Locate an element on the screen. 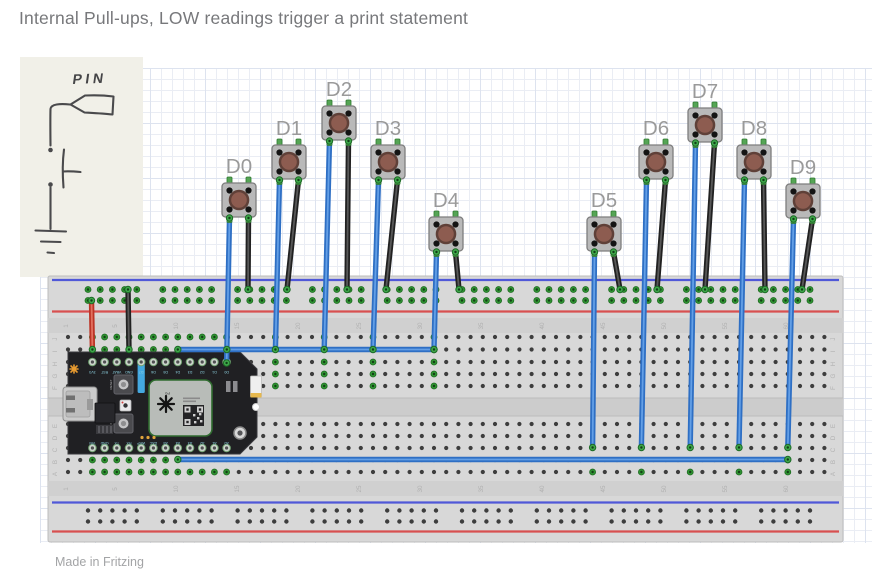  button-label-d1: D1 is located at coordinates (289, 128).